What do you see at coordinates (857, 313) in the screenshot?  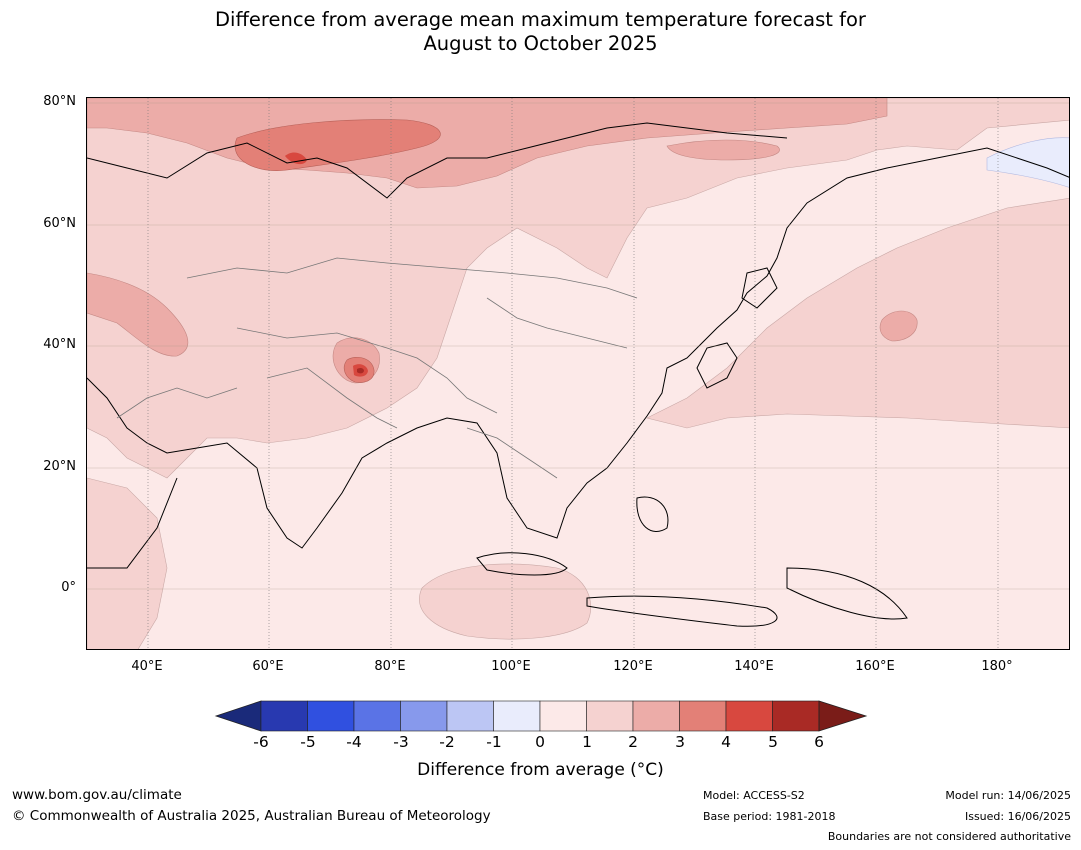 I see `anomaly-band-1-2-pacific` at bounding box center [857, 313].